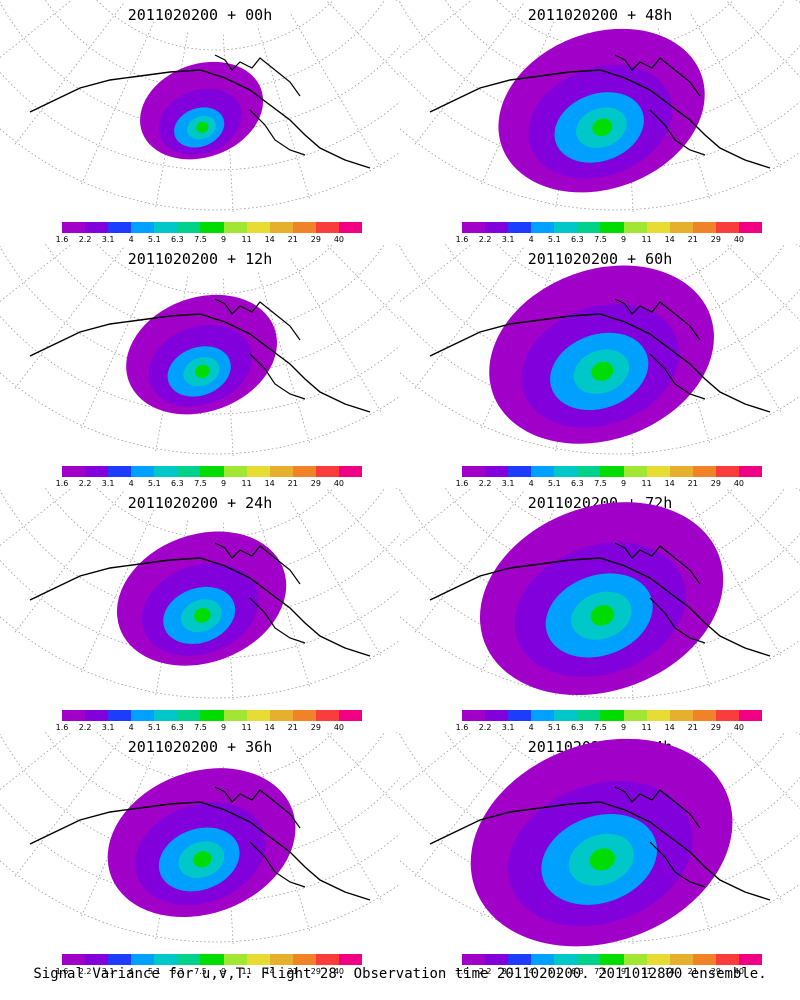 The image size is (800, 1000). What do you see at coordinates (200, 851) in the screenshot?
I see `coastline` at bounding box center [200, 851].